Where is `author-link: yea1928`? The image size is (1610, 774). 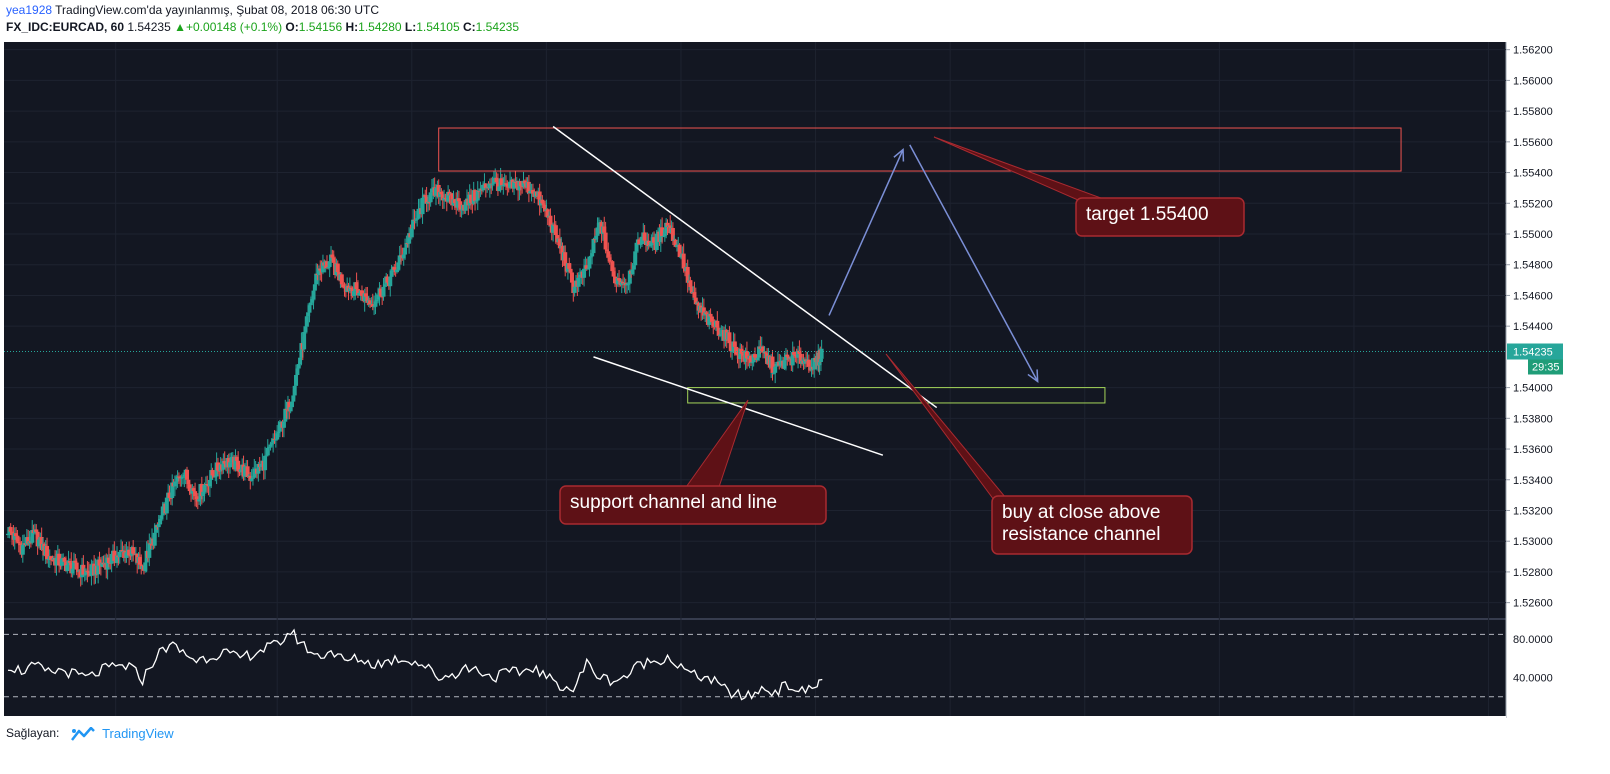 author-link: yea1928 is located at coordinates (29, 10).